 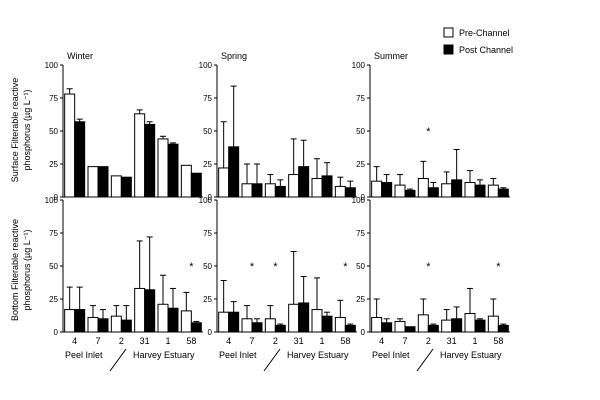 I want to click on y-label-bottom-line1: Bottom Filterable reactive, so click(x=15, y=270).